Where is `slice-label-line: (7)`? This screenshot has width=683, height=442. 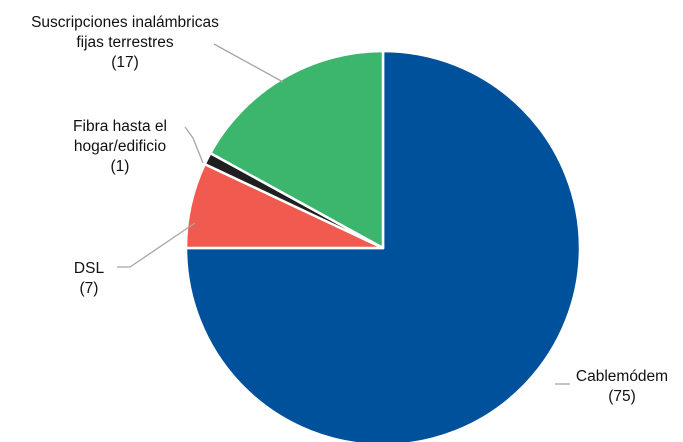
slice-label-line: (7) is located at coordinates (89, 288).